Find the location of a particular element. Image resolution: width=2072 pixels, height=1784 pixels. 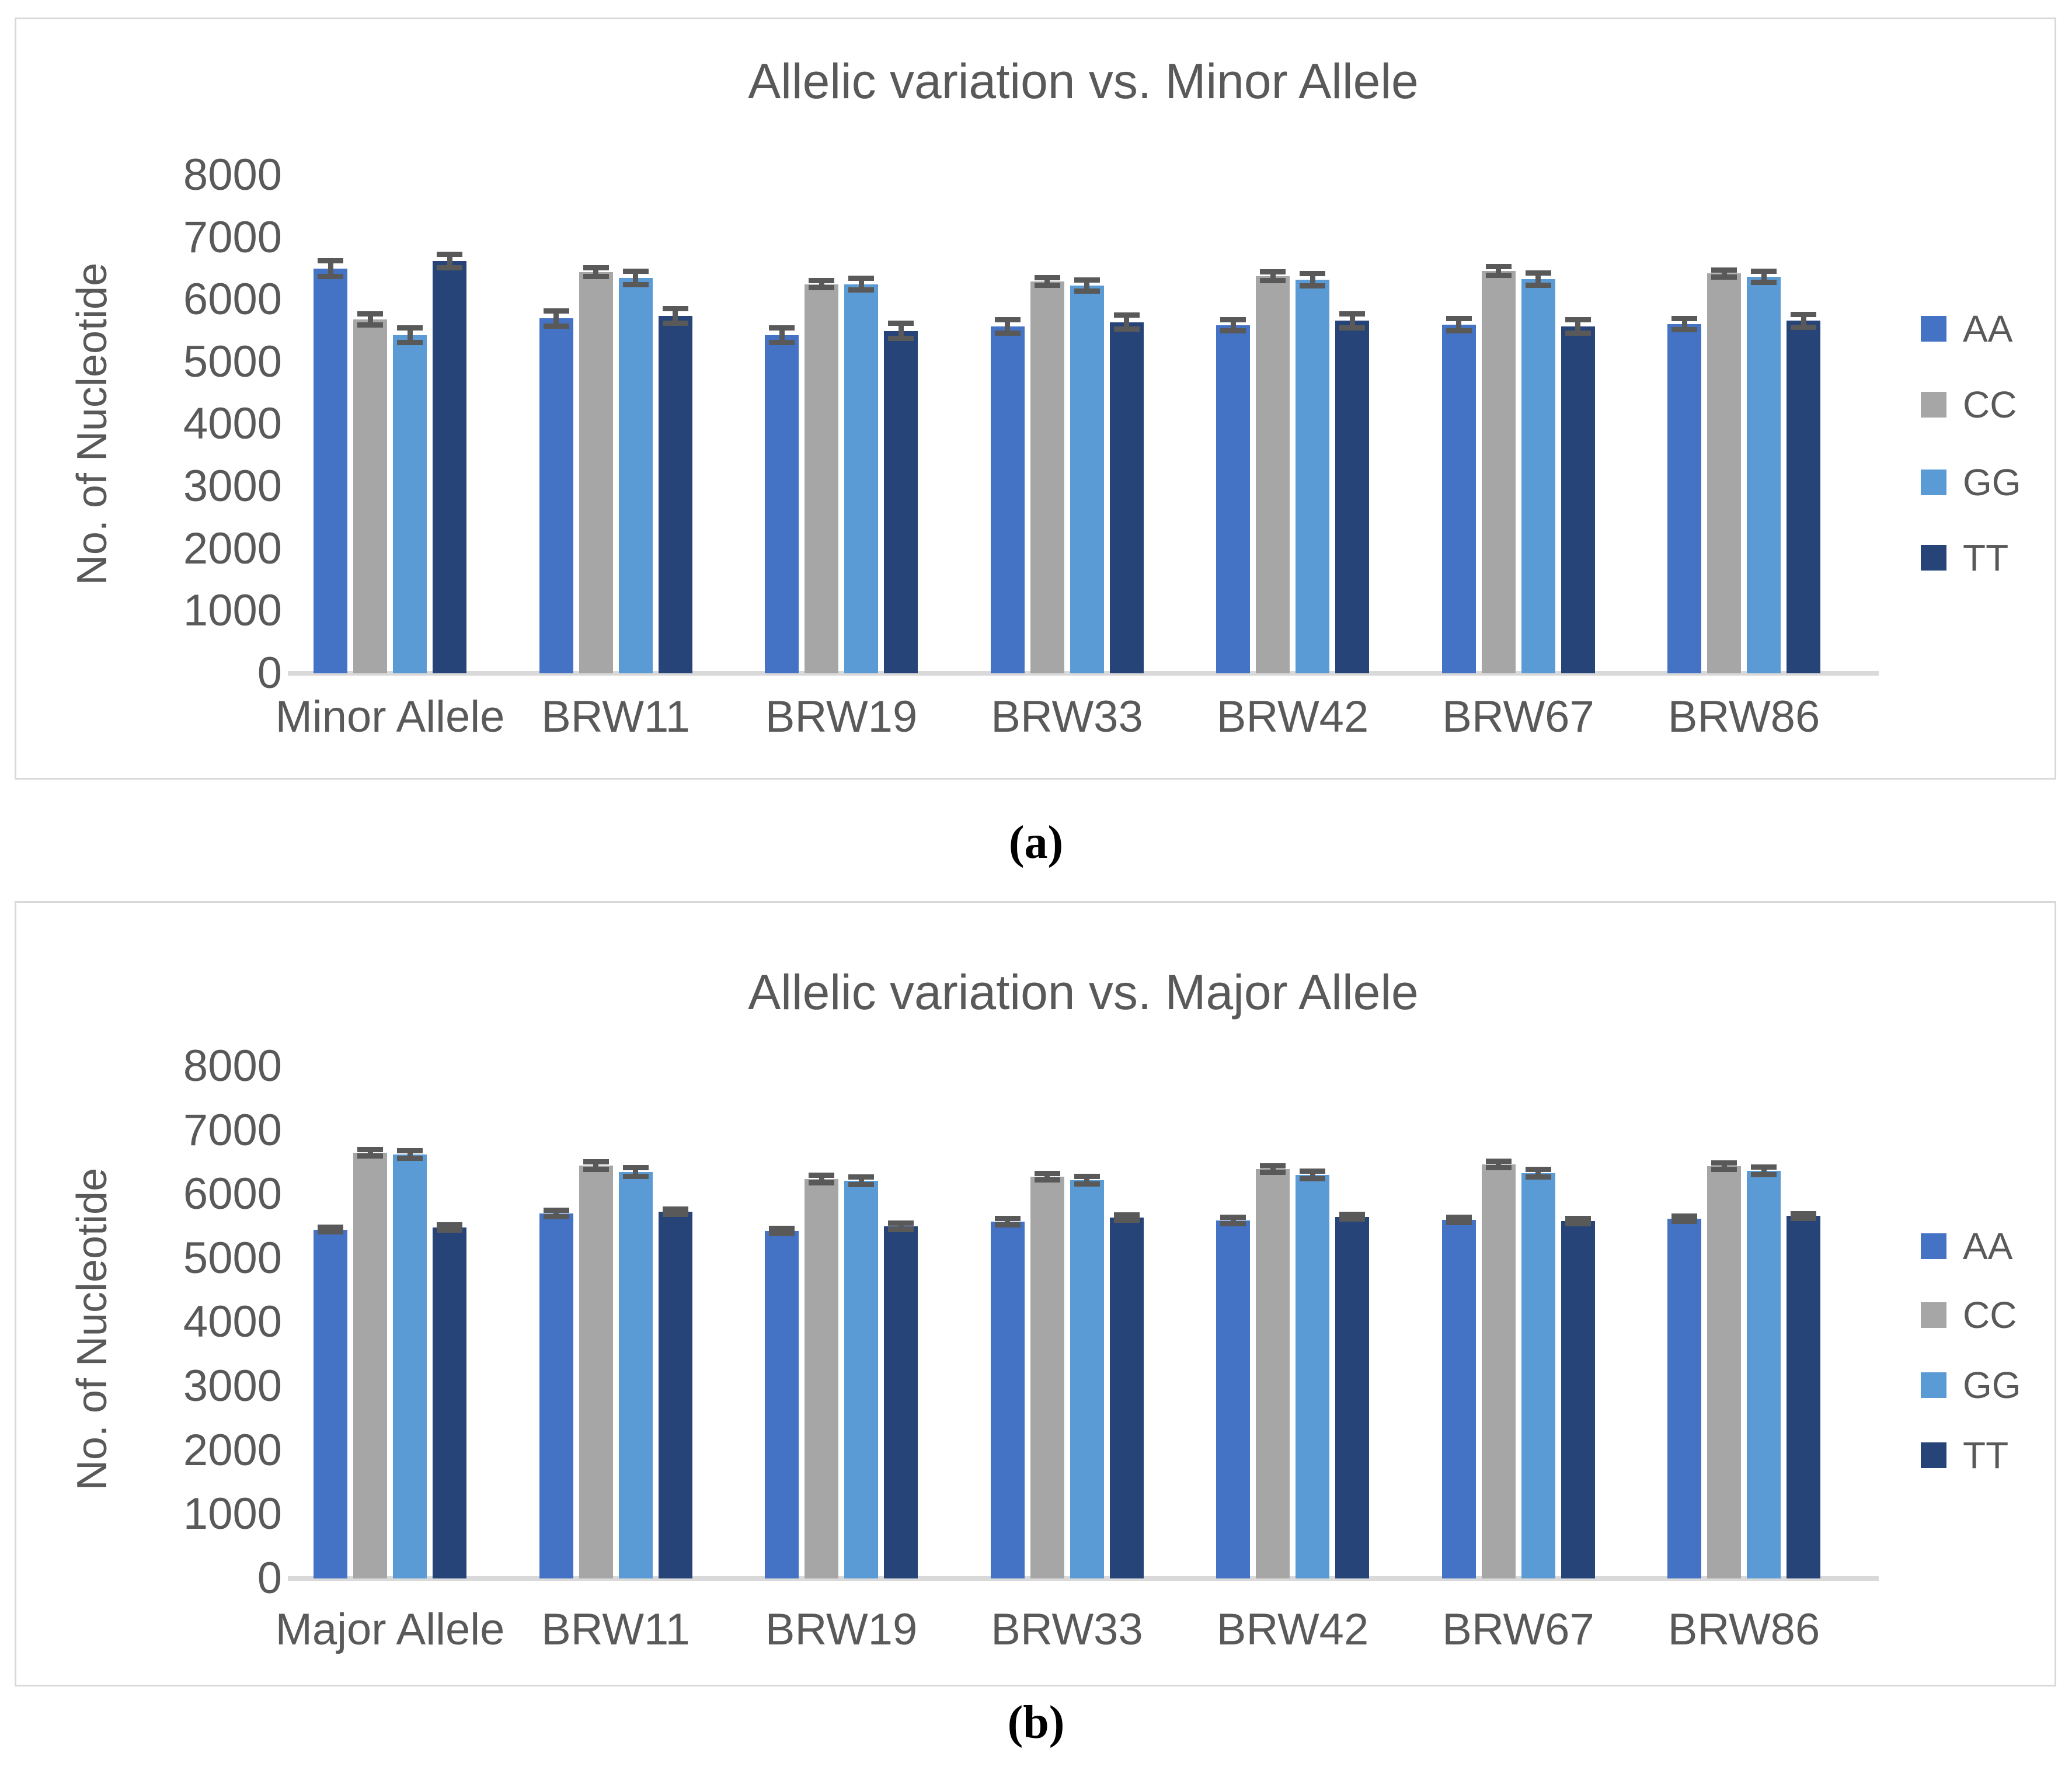

bar-GG-brw33 is located at coordinates (1087, 1379).